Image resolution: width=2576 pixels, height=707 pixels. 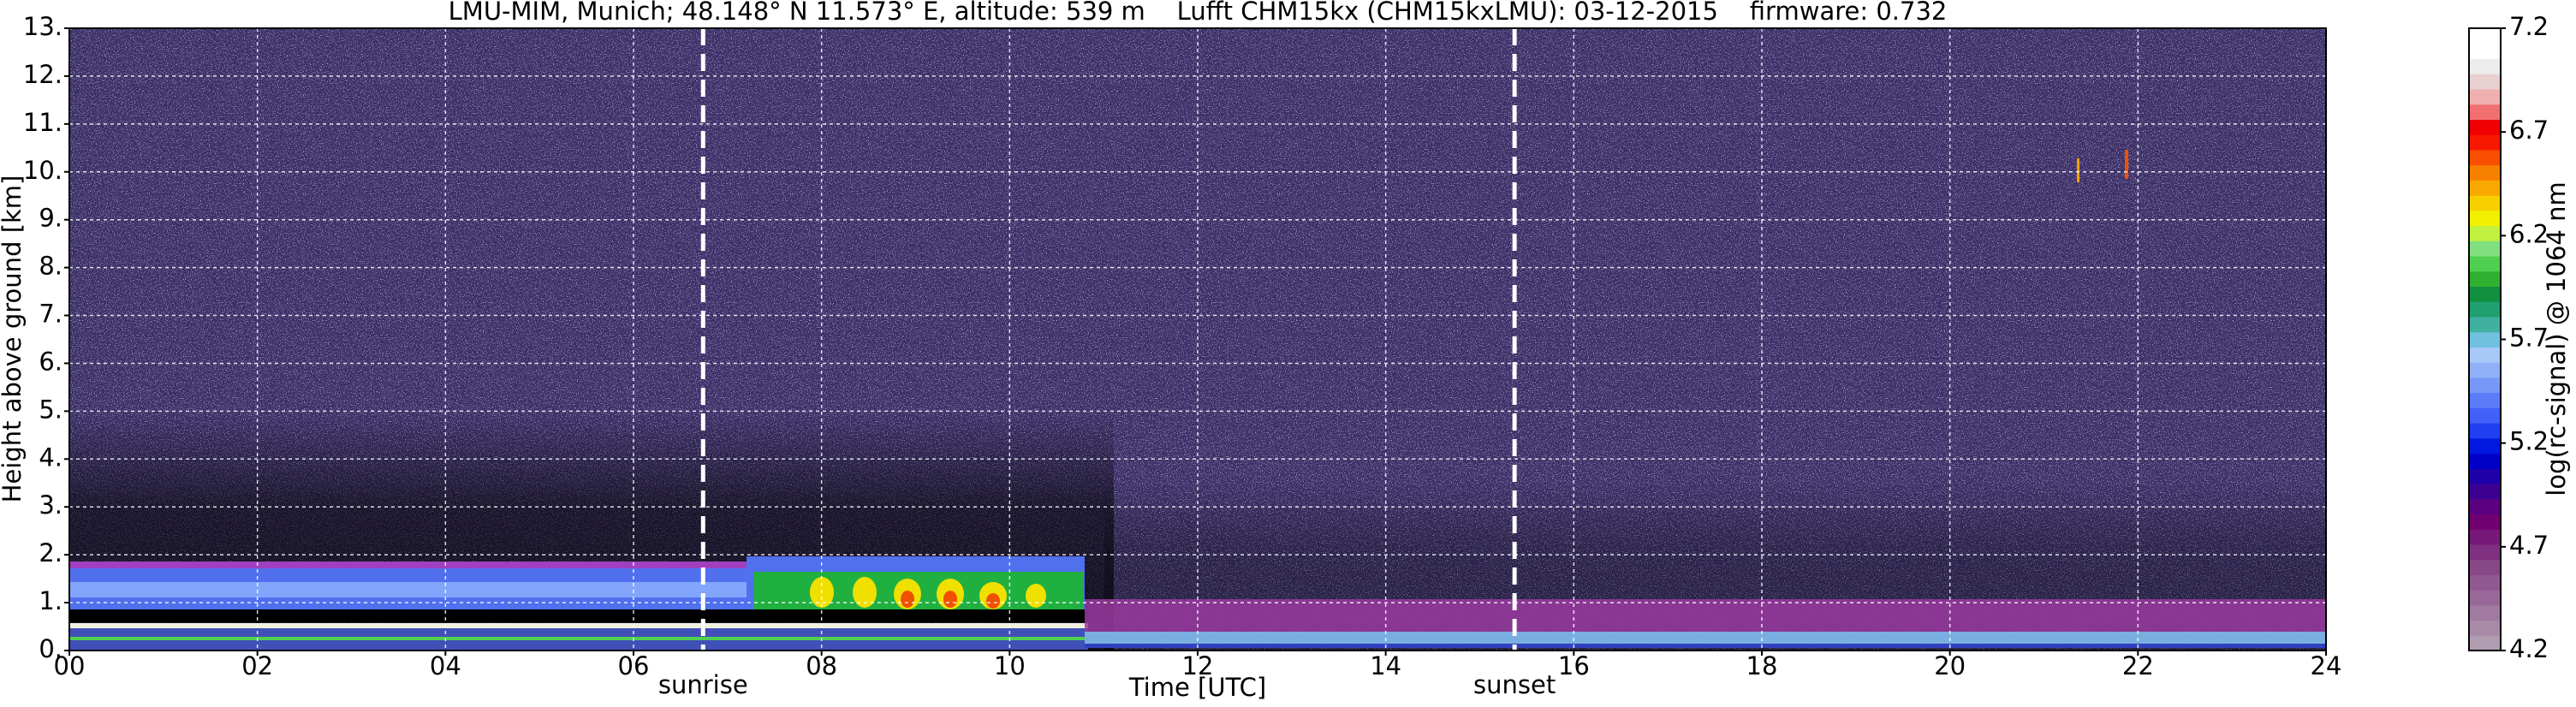 I want to click on y-tick-label: 10., so click(x=42, y=170).